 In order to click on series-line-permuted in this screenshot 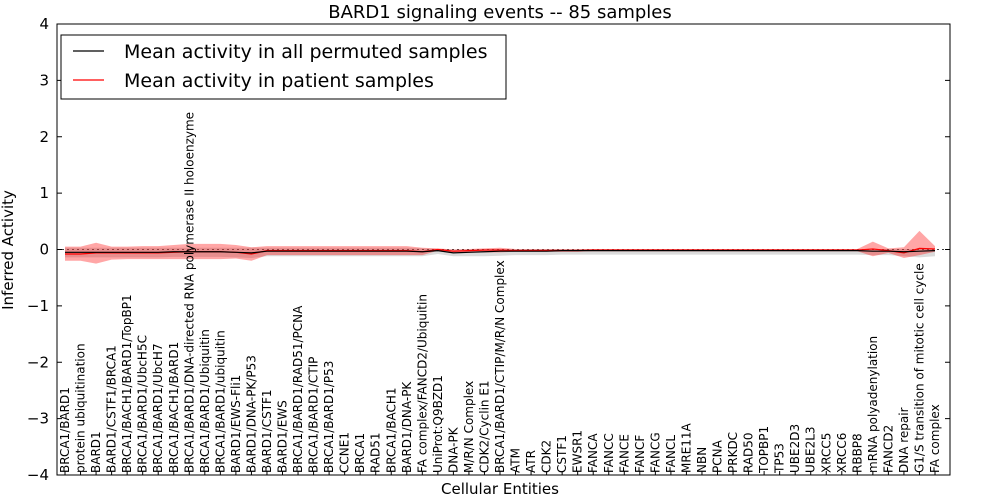, I will do `click(500, 252)`.